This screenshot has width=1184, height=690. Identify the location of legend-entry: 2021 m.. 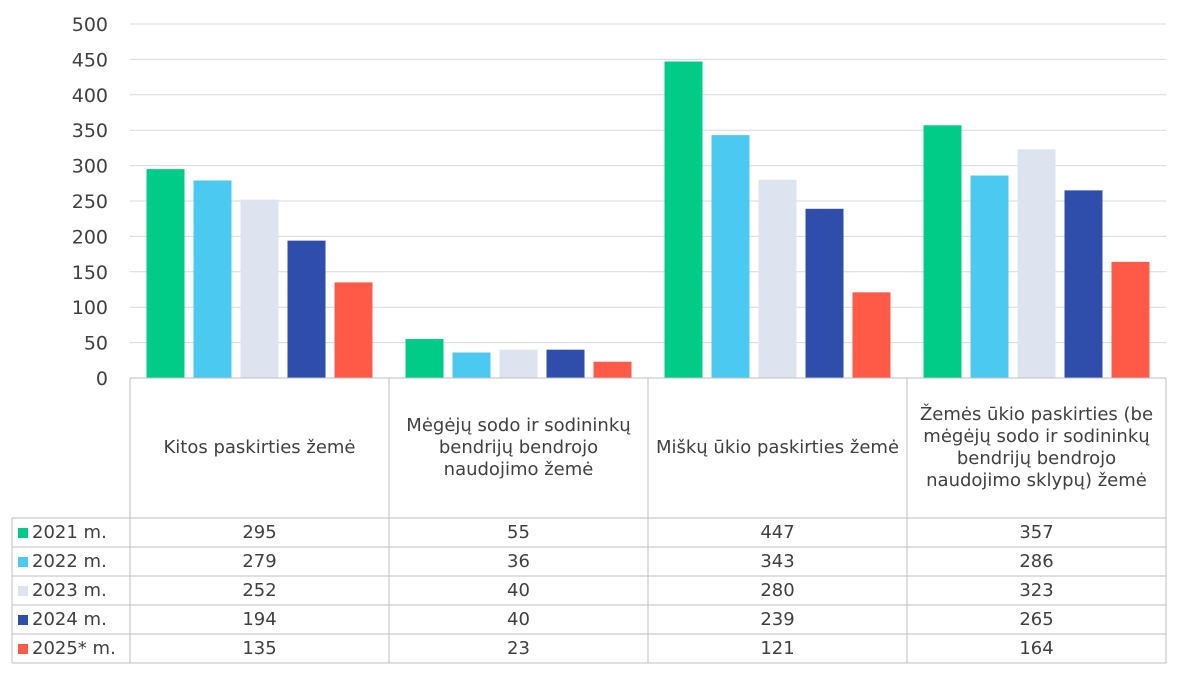
(71, 532).